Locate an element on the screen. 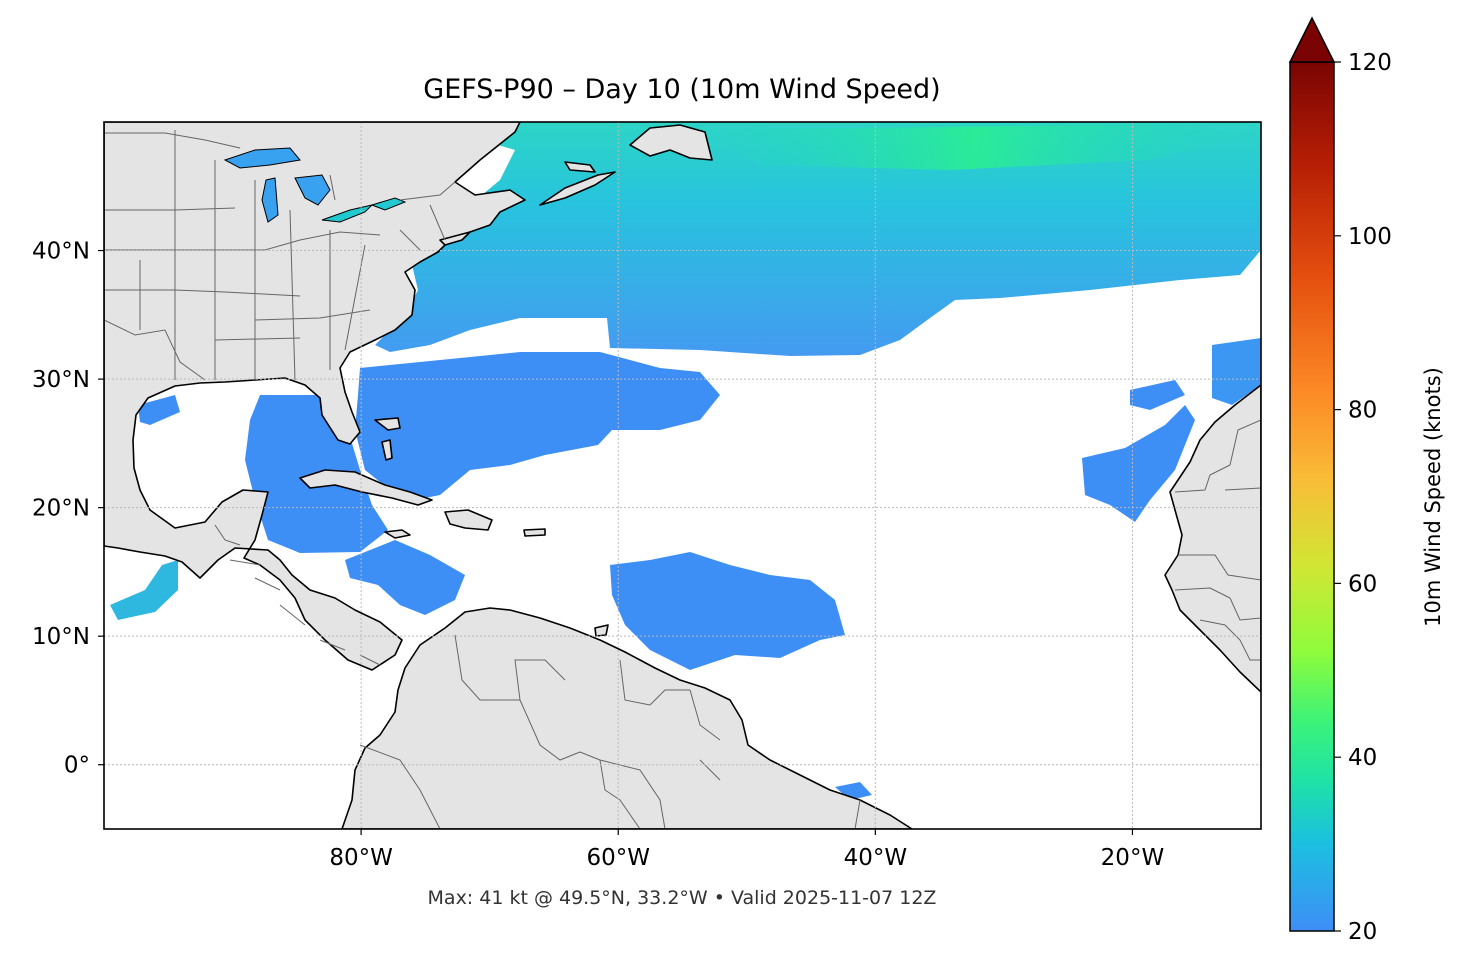 The width and height of the screenshot is (1466, 969). lon-tick-label: 20°W is located at coordinates (1133, 858).